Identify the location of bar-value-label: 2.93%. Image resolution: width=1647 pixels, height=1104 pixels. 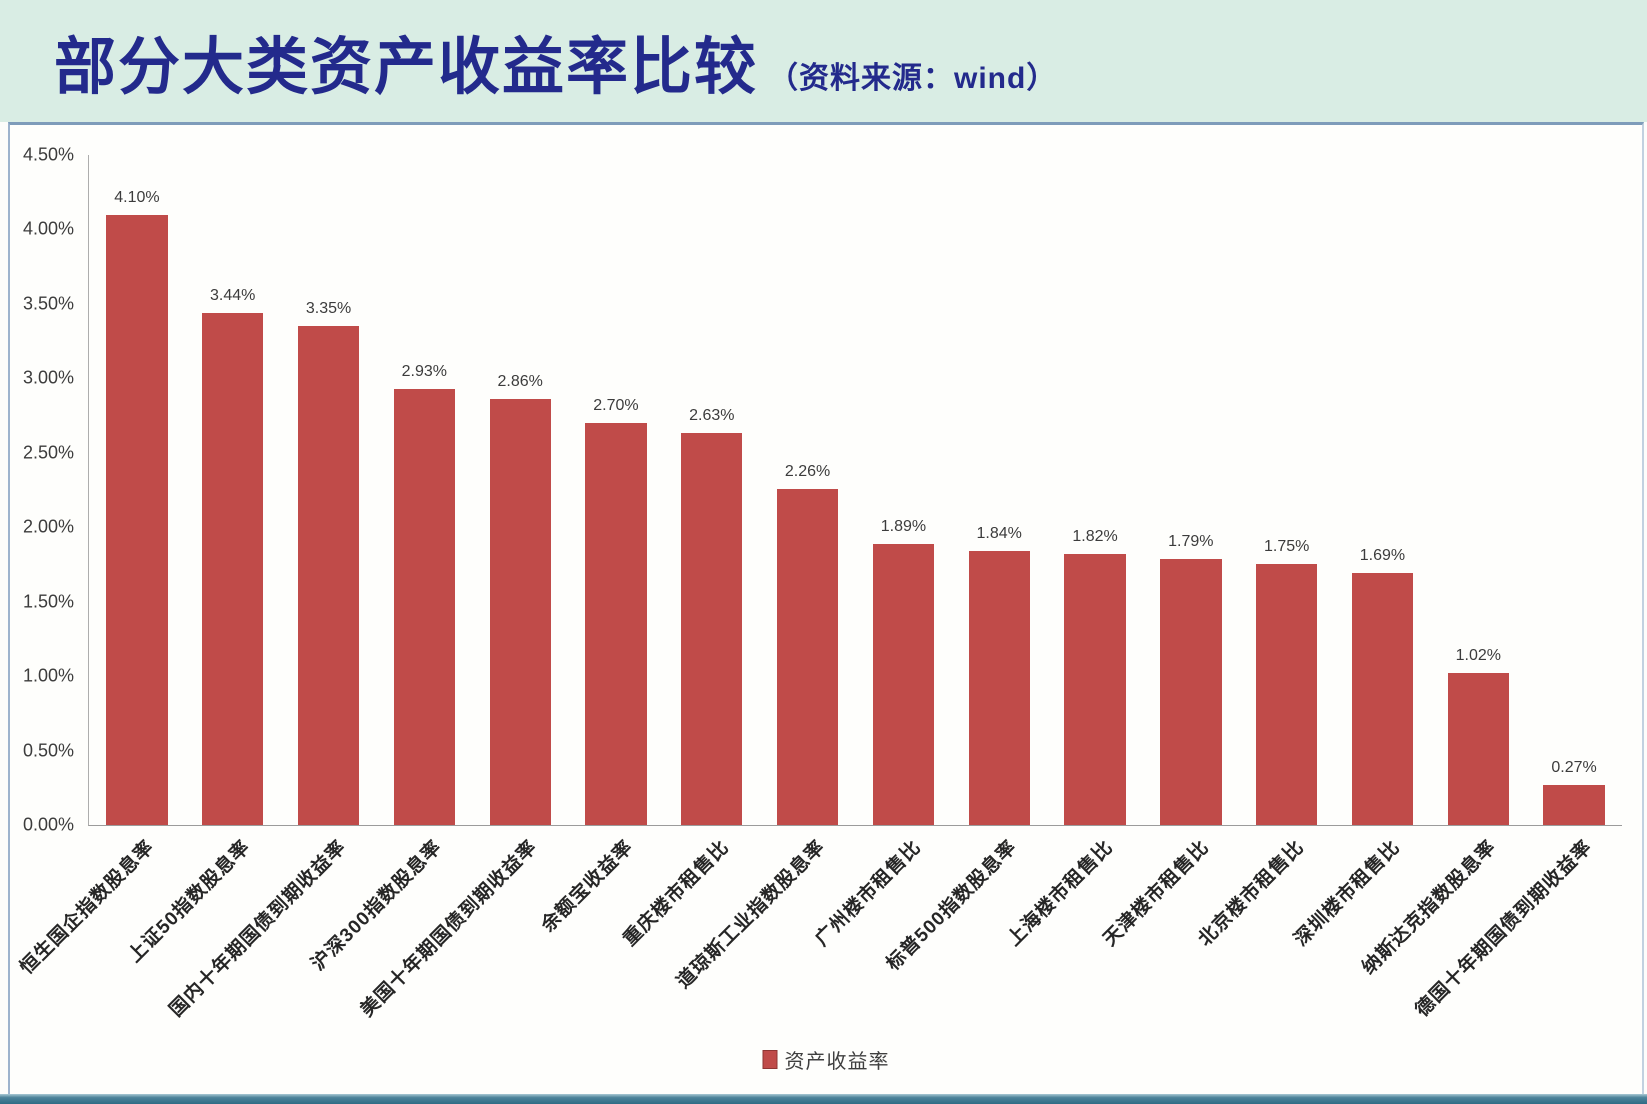
(424, 371).